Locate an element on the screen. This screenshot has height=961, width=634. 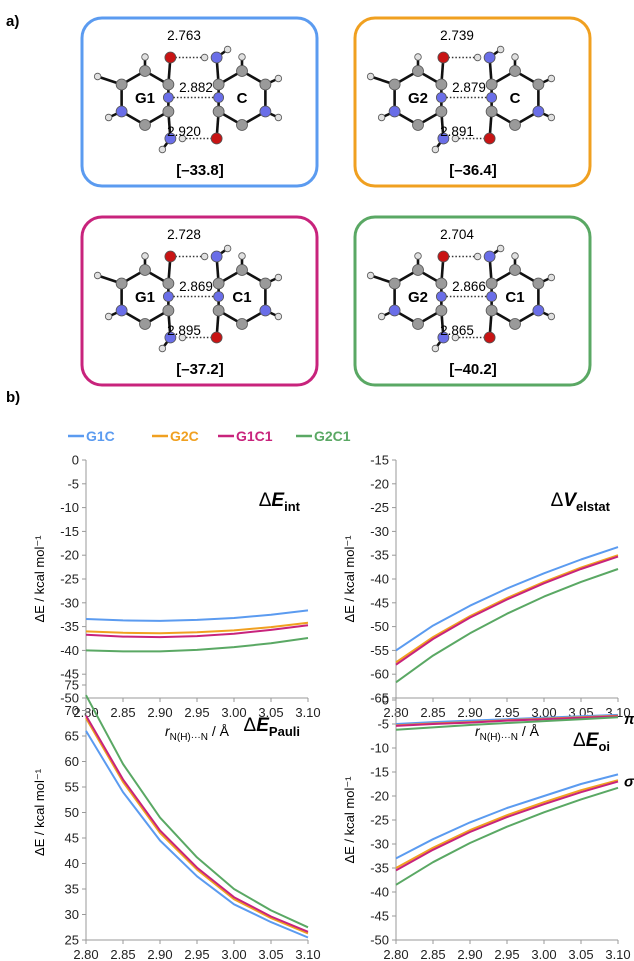
base-label-left: G2 is located at coordinates (418, 297).